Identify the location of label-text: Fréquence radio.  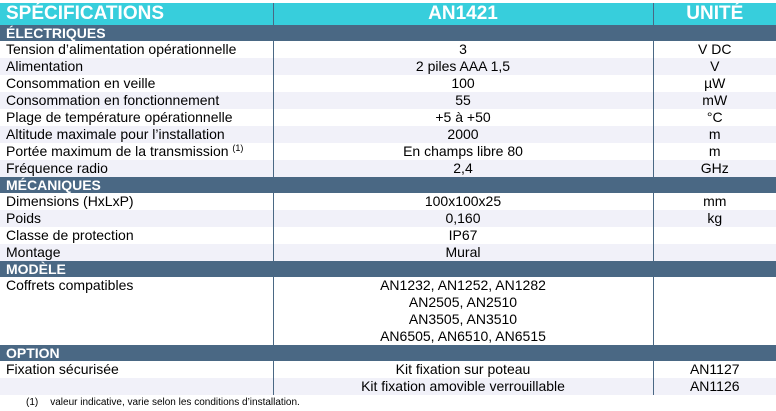
(57, 168).